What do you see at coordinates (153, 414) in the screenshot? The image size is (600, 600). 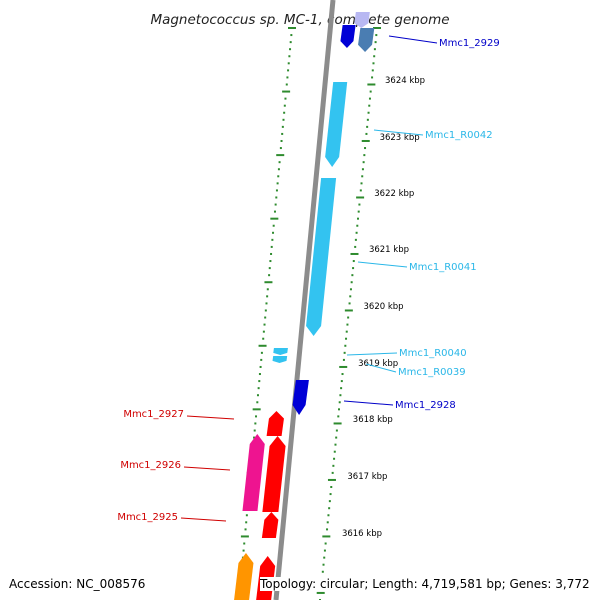 I see `gene-label: Mmc1_2927` at bounding box center [153, 414].